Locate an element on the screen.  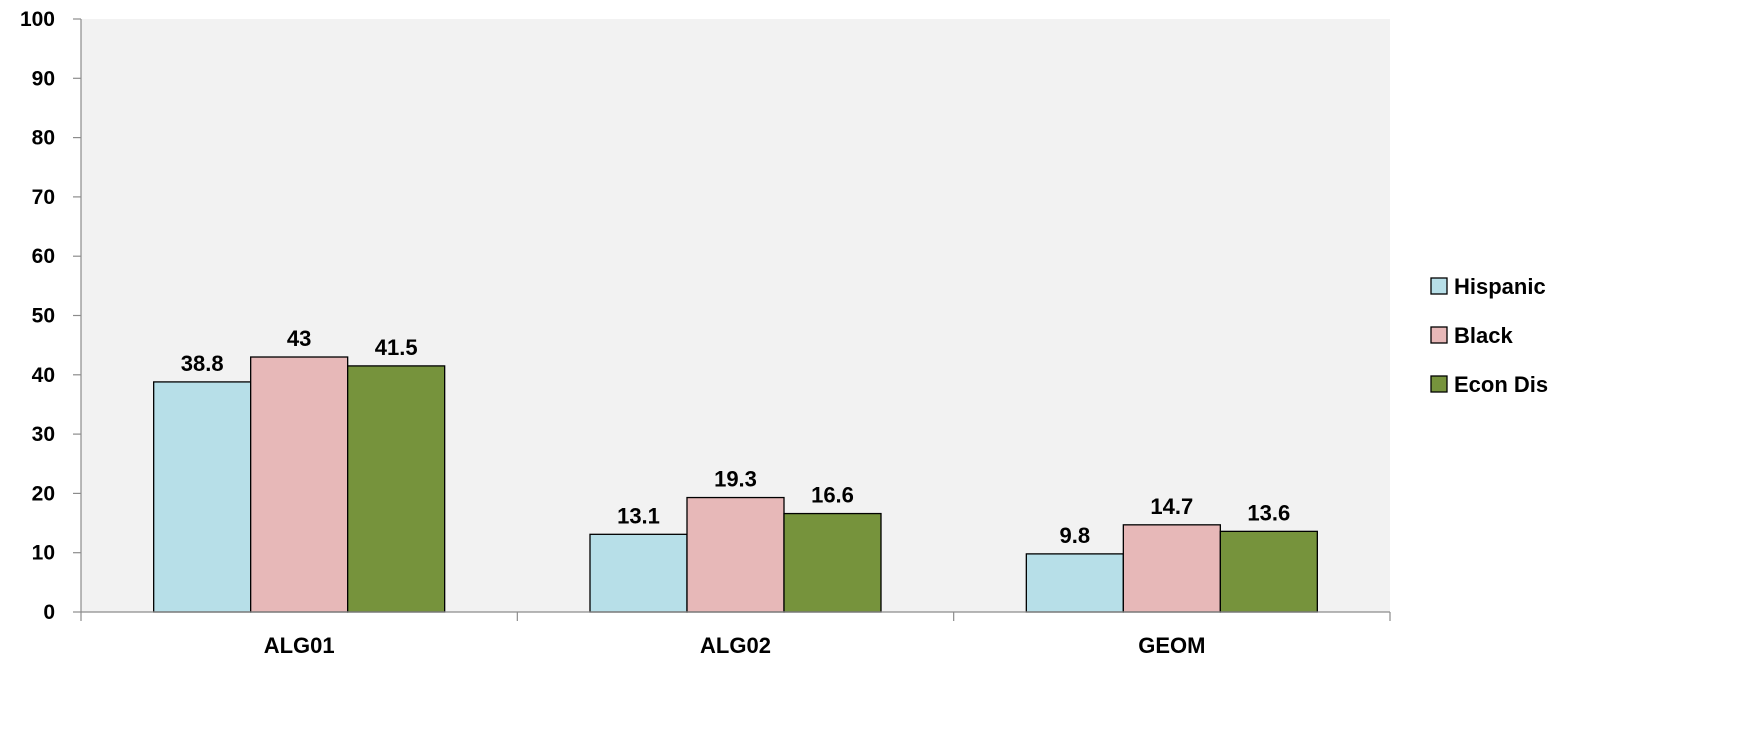
legend: Hispanic Black Econ Dis is located at coordinates (1489, 335).